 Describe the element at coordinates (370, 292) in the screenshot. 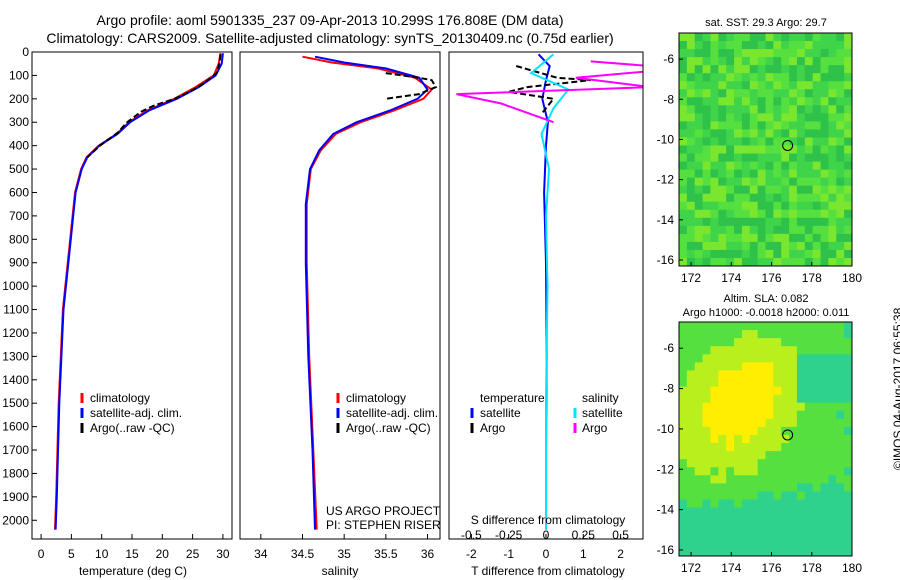

I see `salinity-series-group` at that location.